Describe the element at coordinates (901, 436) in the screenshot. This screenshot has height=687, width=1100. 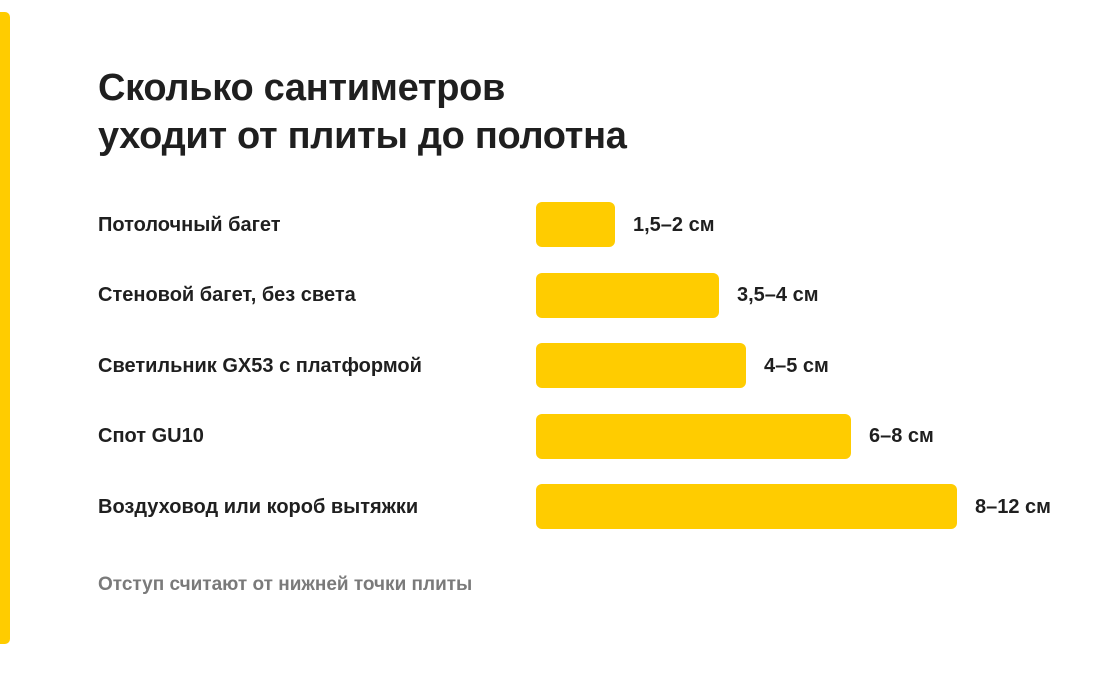
I see `value-label: 6–8 см` at that location.